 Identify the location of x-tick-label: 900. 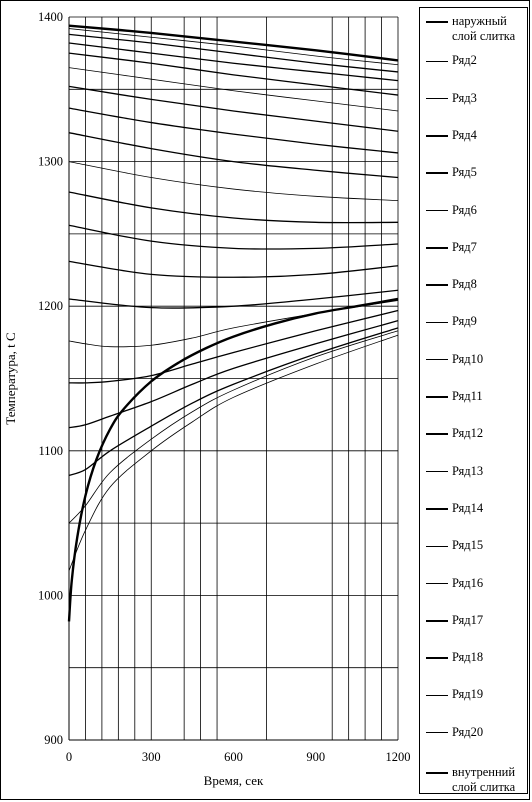
(315, 757).